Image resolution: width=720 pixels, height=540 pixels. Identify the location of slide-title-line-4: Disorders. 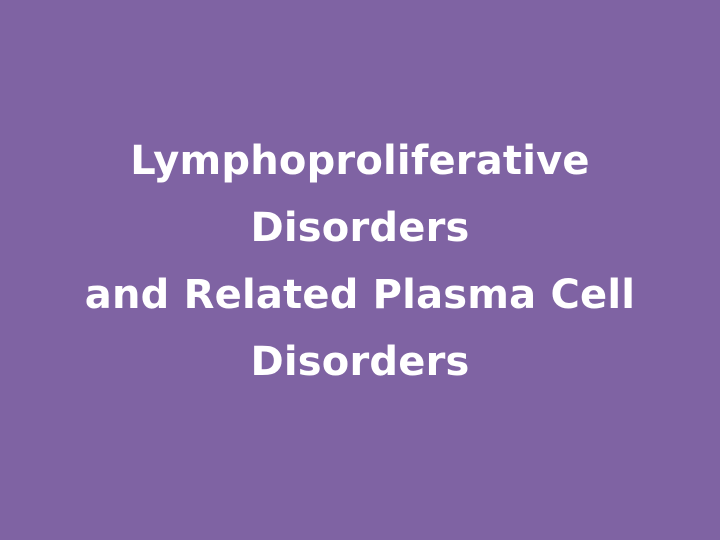
(360, 362).